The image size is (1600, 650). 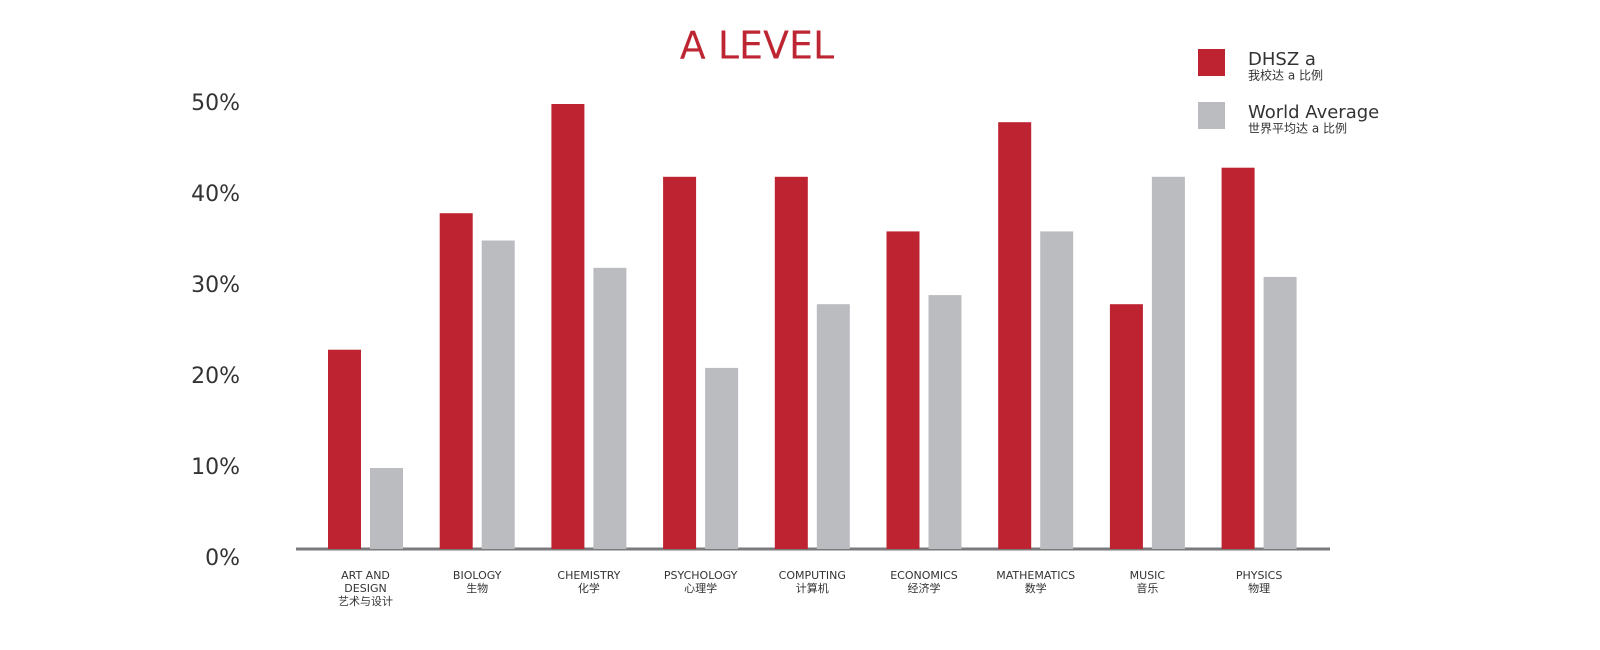 I want to click on x-tick-label: PSYCHOLOGY, so click(x=700, y=575).